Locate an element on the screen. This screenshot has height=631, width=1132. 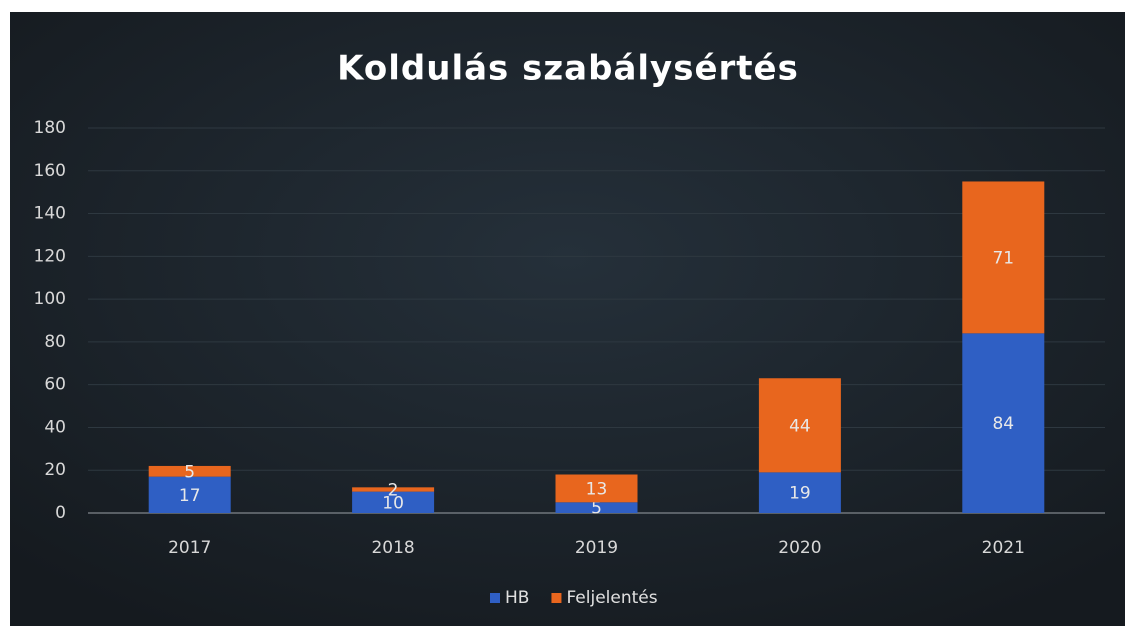
y-tick-label: 140 is located at coordinates (50, 214).